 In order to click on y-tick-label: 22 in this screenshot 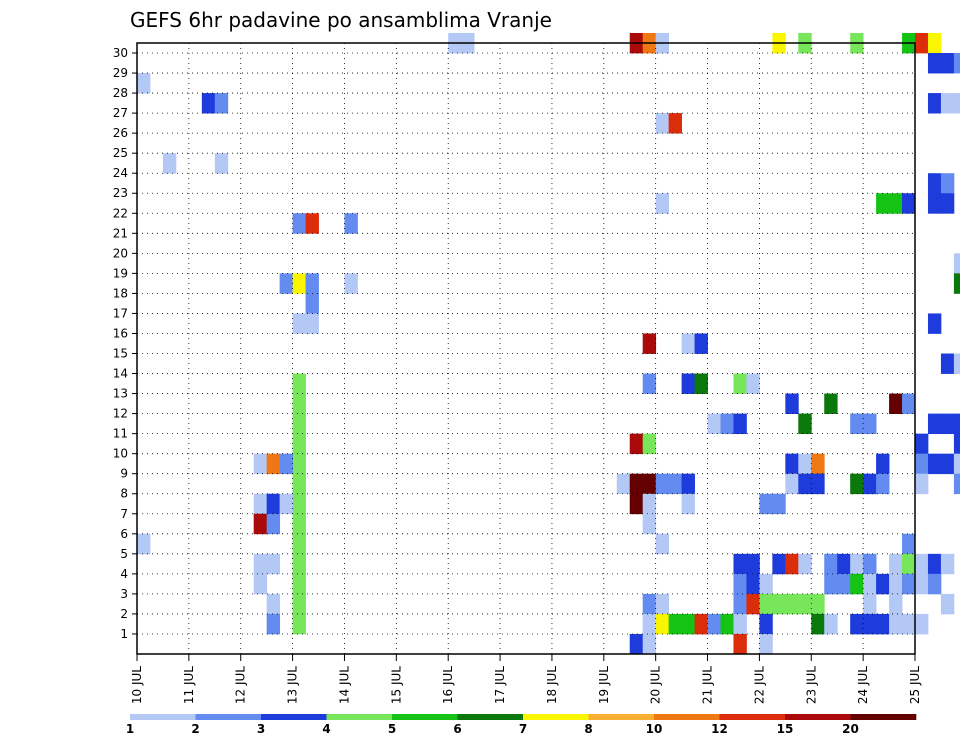, I will do `click(120, 213)`.